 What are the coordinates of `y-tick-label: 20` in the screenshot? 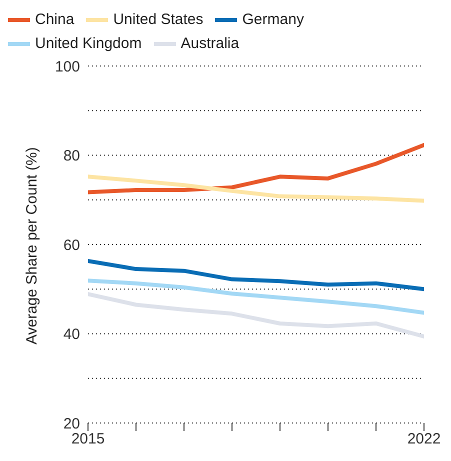 It's located at (71, 423).